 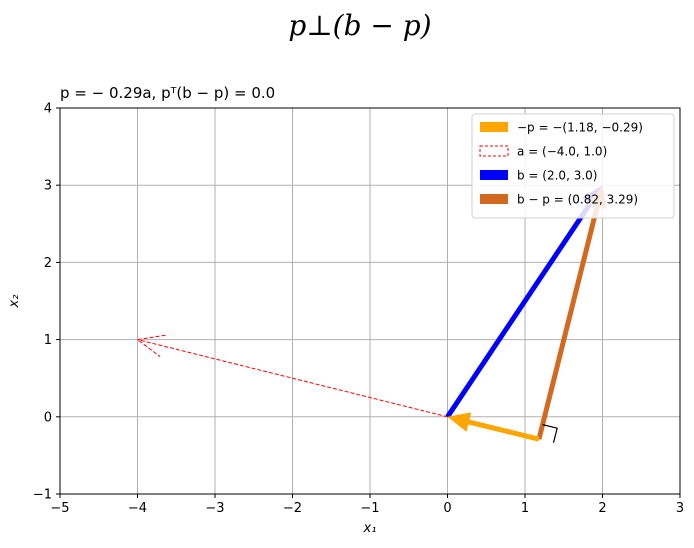 I want to click on y-tick-label: 1, so click(x=48, y=340).